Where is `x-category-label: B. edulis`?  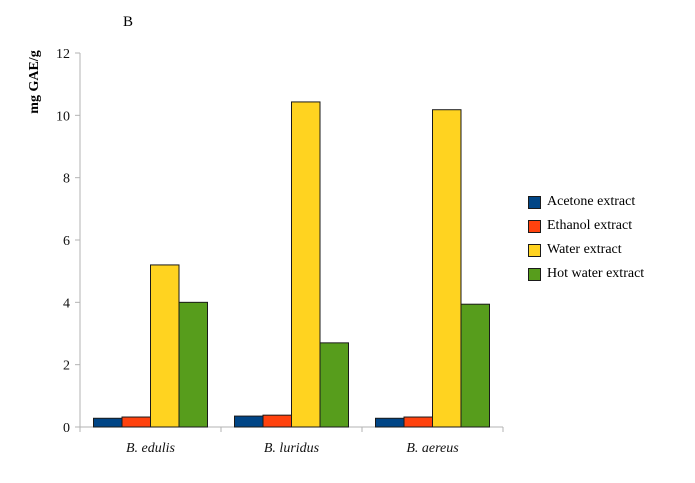
x-category-label: B. edulis is located at coordinates (151, 448).